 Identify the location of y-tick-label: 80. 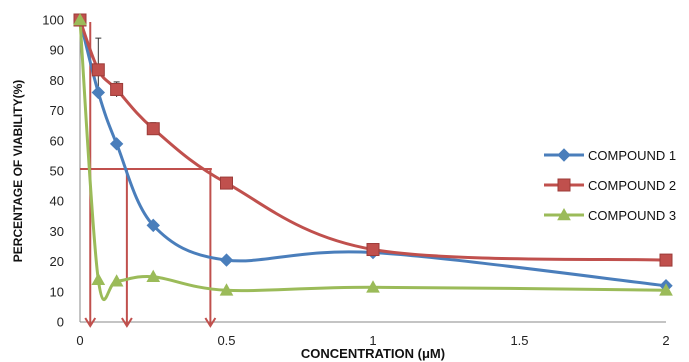
(57, 80).